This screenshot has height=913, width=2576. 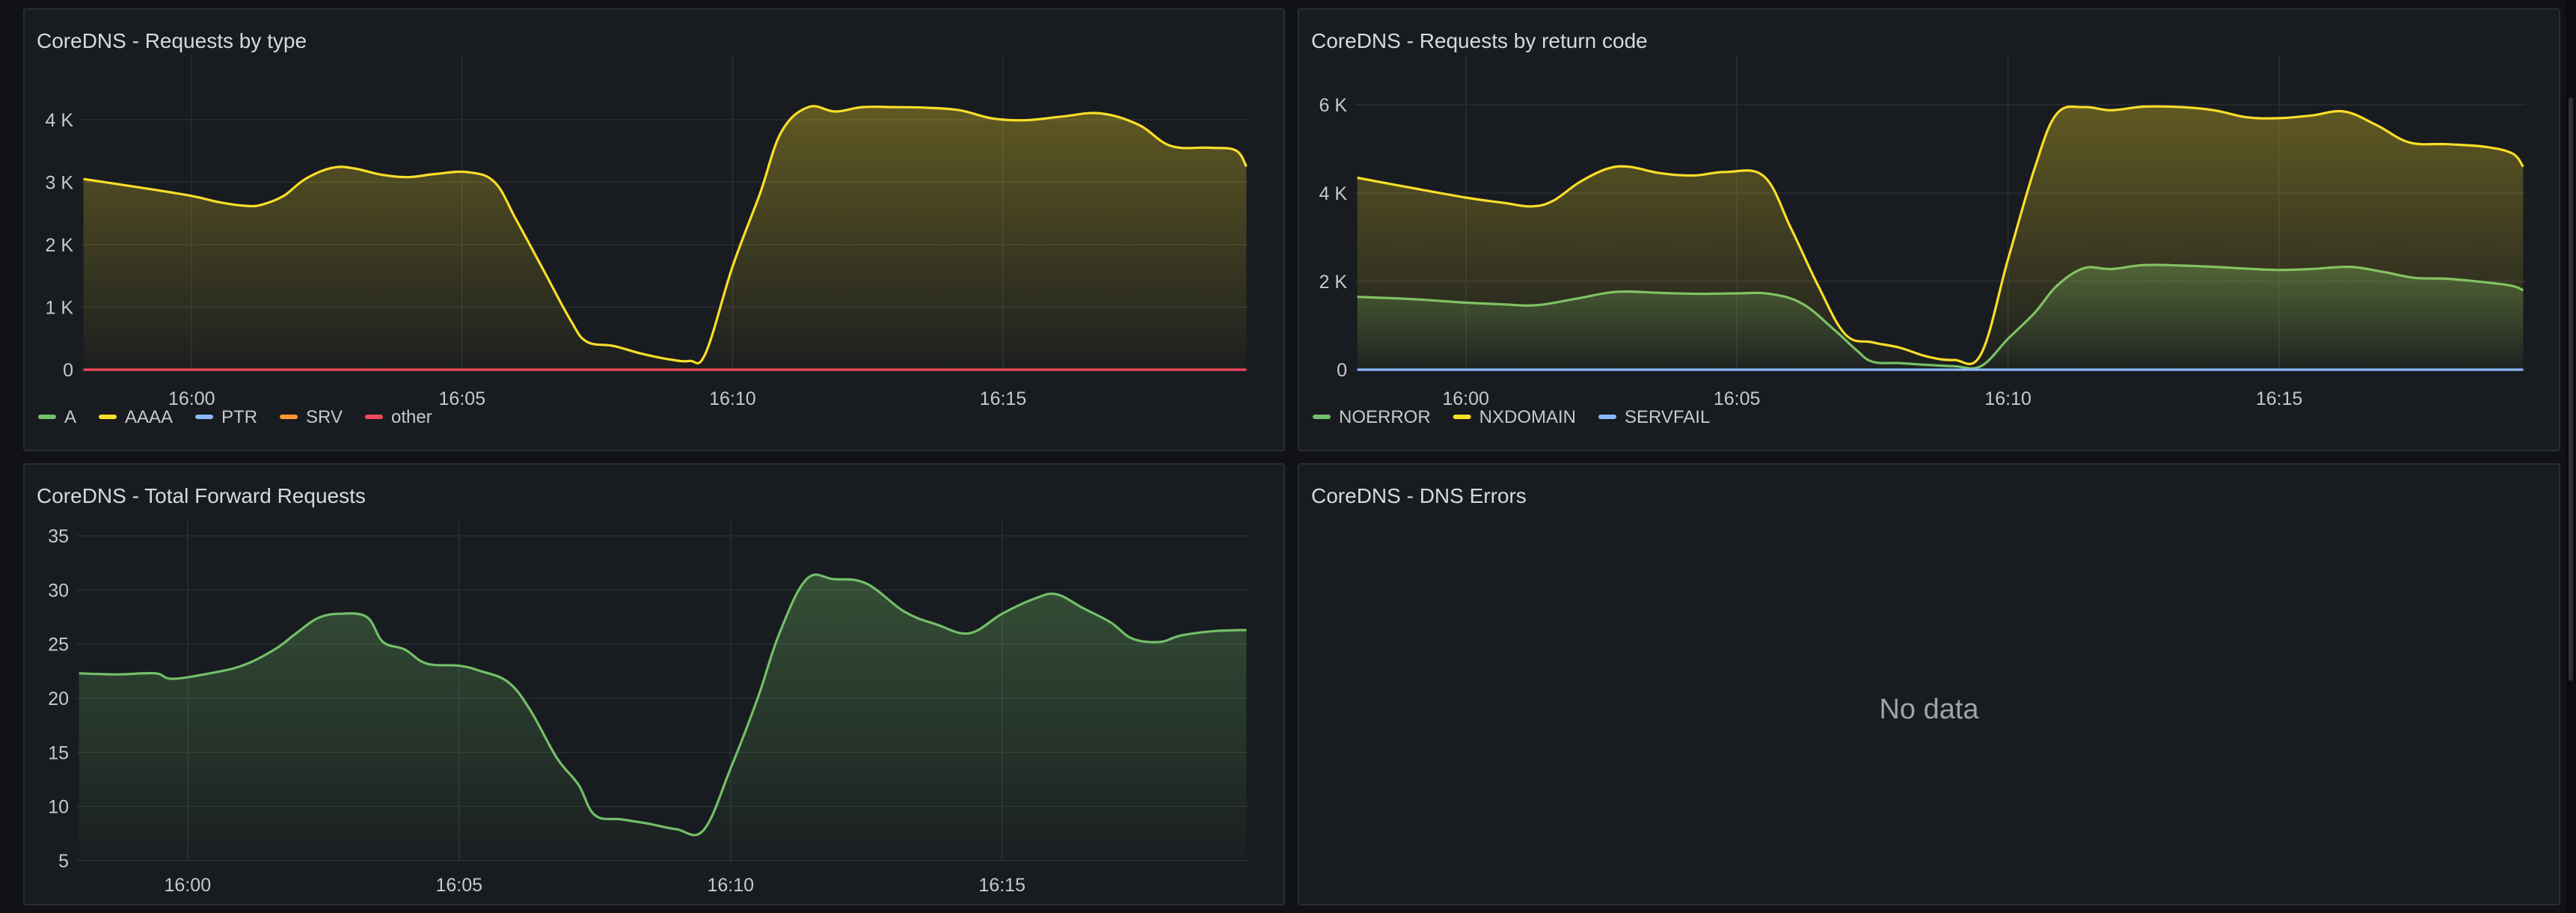 What do you see at coordinates (324, 417) in the screenshot?
I see `svg-text: SRV` at bounding box center [324, 417].